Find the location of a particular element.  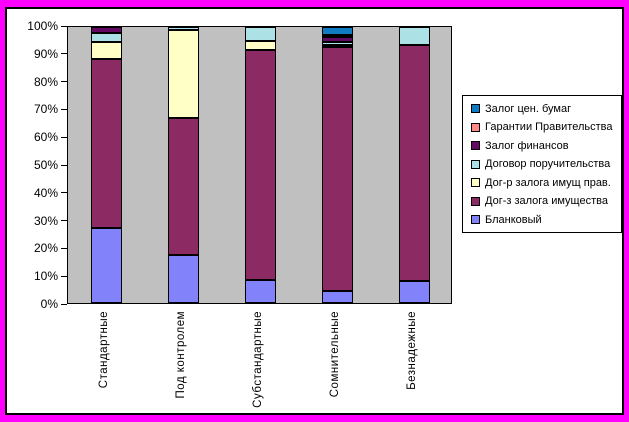

y-tick-label: 30% is located at coordinates (45, 220).